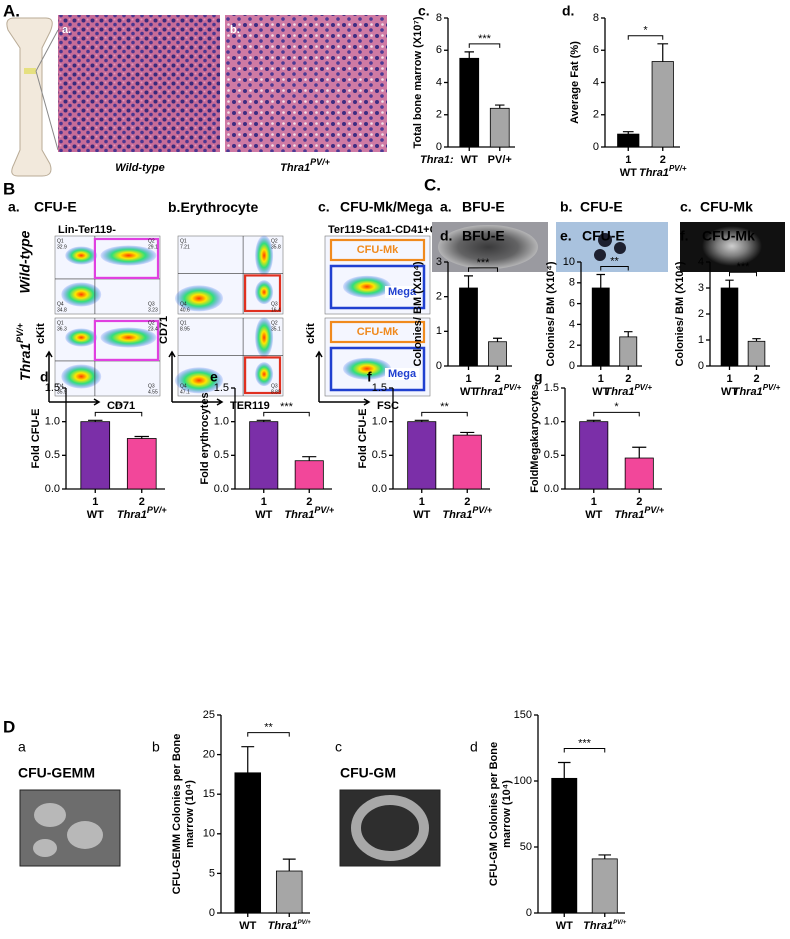  Describe the element at coordinates (363, 439) in the screenshot. I see `y-axis-label: Fold CFU-E` at that location.